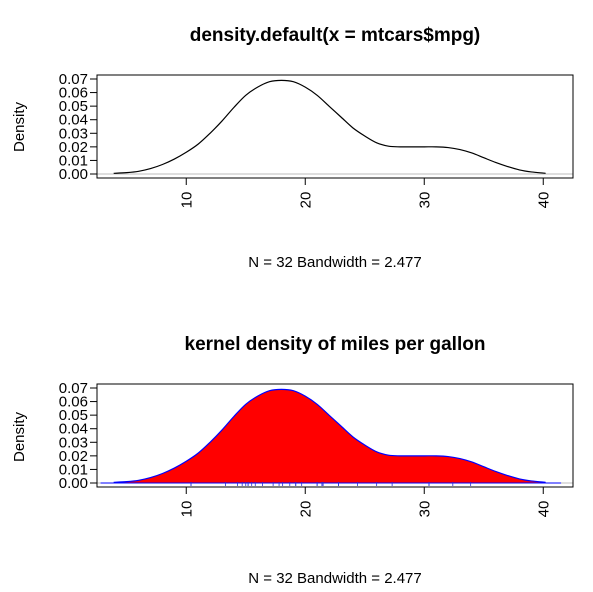  What do you see at coordinates (335, 35) in the screenshot?
I see `chart-title: density.default(x = mtcars$mpg)` at bounding box center [335, 35].